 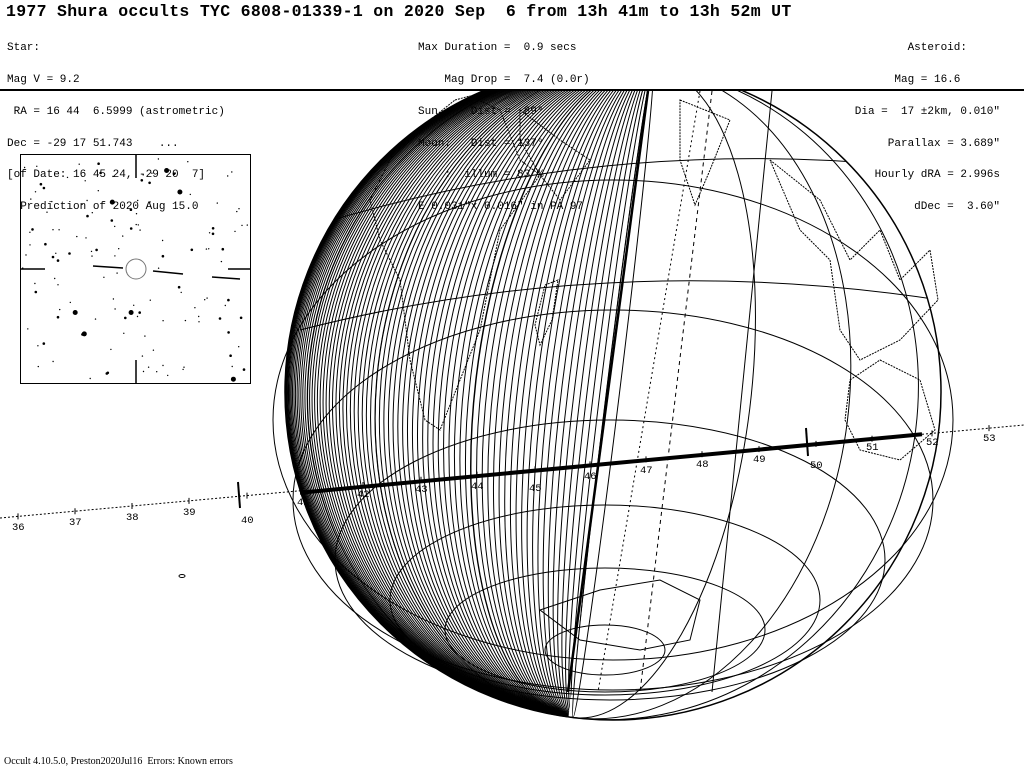 I want to click on event-line: Mag Drop = 7.4 (0.0r), so click(x=504, y=79).